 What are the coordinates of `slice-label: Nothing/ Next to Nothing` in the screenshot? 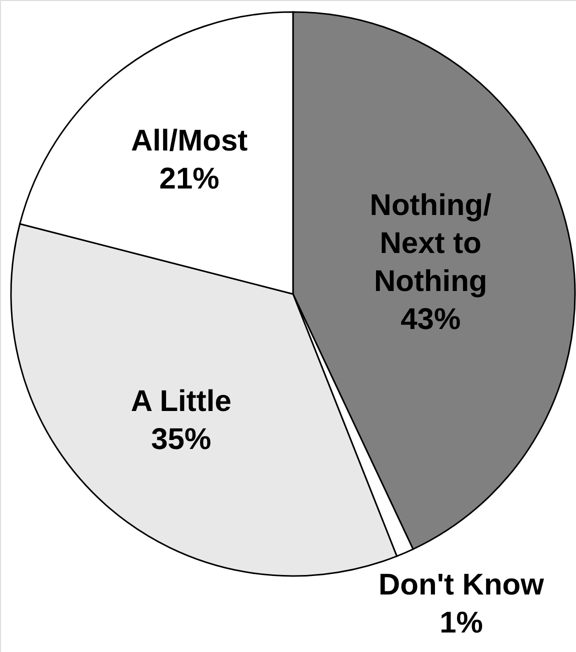 It's located at (431, 243).